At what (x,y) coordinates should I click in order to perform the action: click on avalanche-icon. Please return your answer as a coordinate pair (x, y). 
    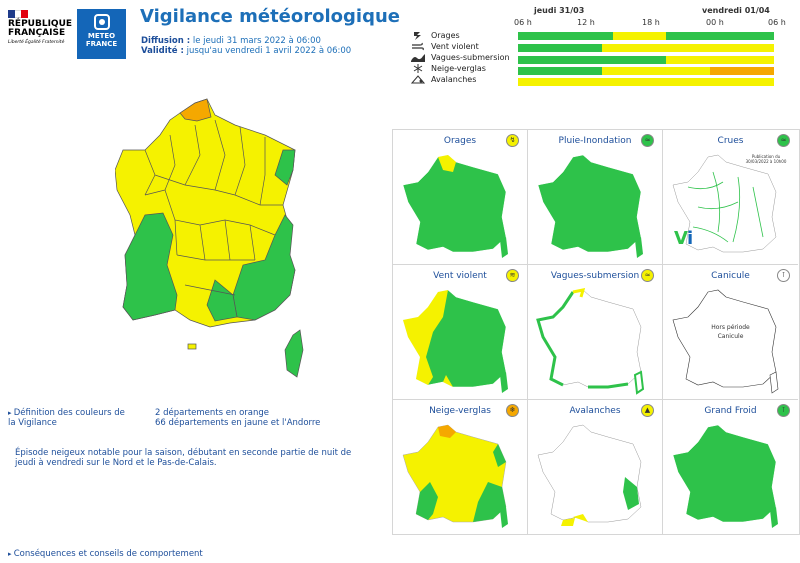
    Looking at the image, I should click on (418, 79).